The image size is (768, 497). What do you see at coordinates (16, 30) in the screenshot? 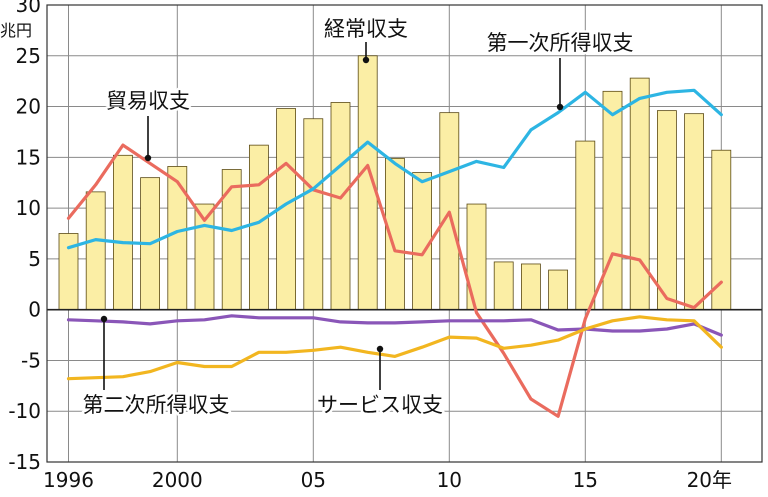
I see `unit-label: 兆円` at bounding box center [16, 30].